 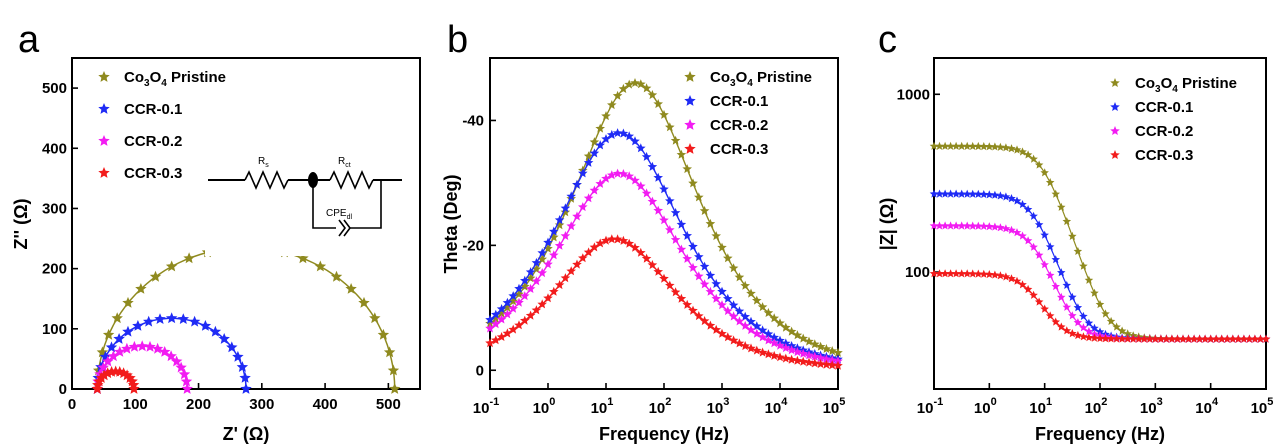 What do you see at coordinates (660, 406) in the screenshot?
I see `b-x-tick-label-3: 10²` at bounding box center [660, 406].